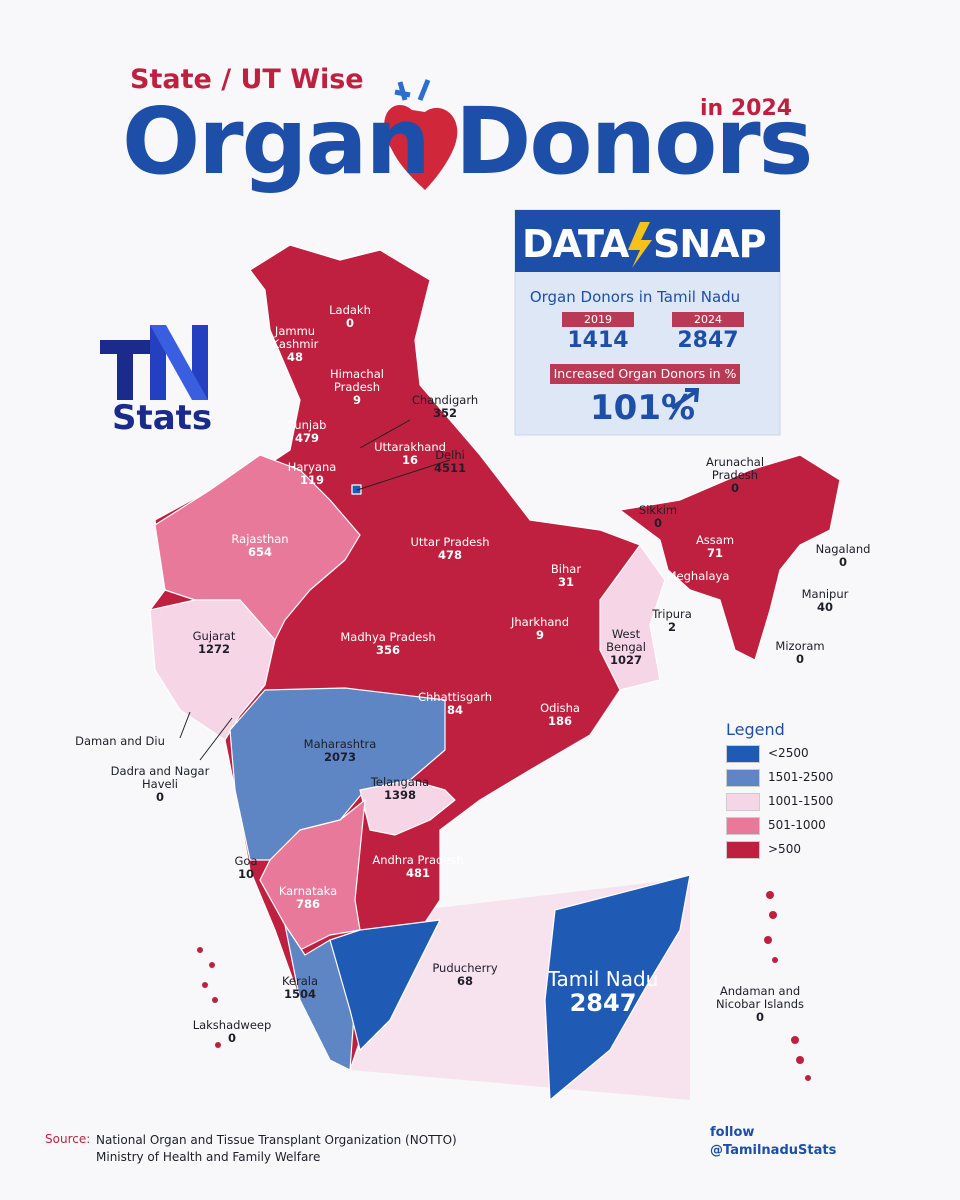  What do you see at coordinates (801, 777) in the screenshot?
I see `legend-label: 1501-2500` at bounding box center [801, 777].